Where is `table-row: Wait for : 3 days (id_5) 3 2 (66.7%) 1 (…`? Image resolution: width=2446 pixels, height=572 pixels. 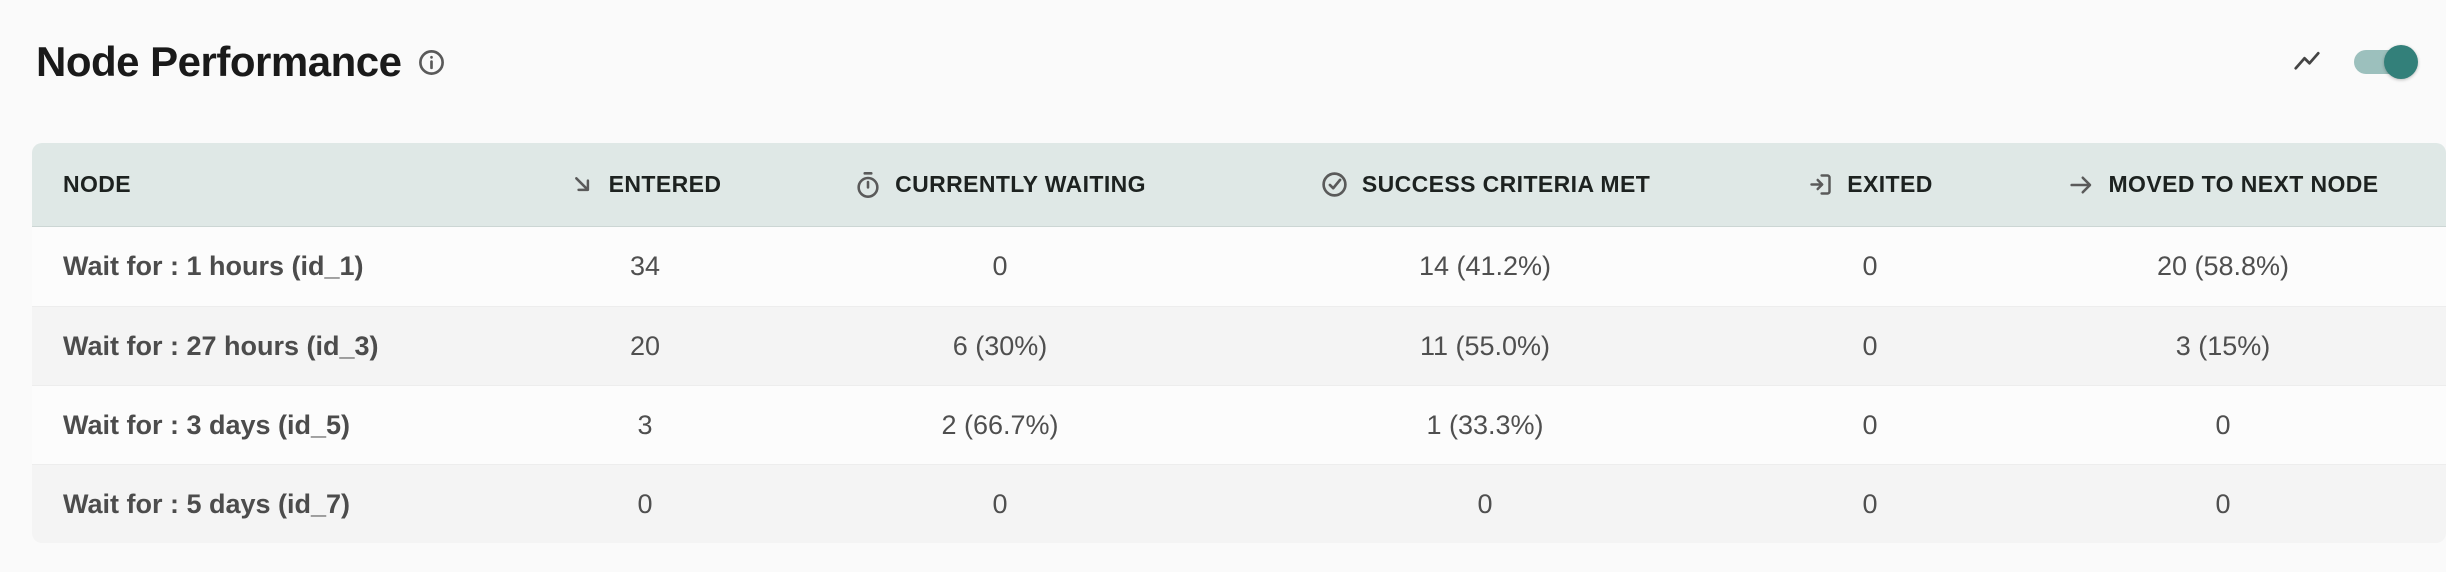 table-row: Wait for : 3 days (id_5) 3 2 (66.7%) 1 (… is located at coordinates (1239, 424).